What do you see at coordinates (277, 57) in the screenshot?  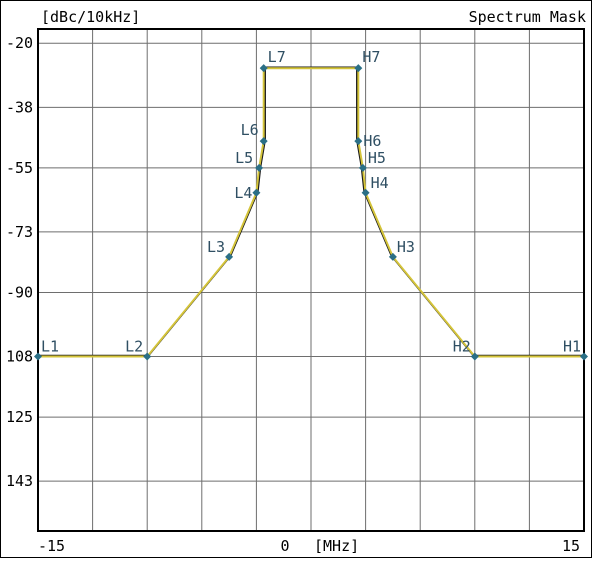 I see `point-label-l7: L7` at bounding box center [277, 57].